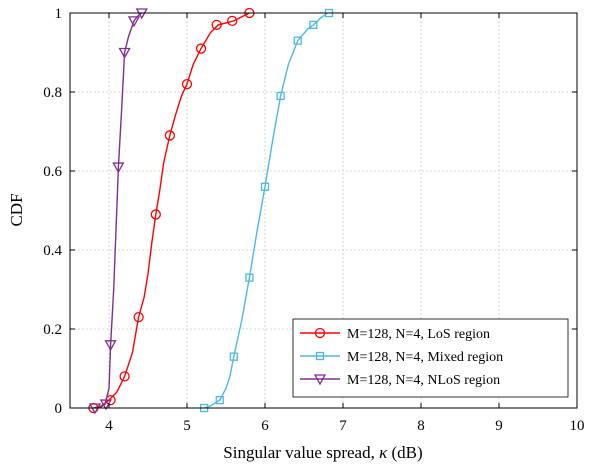 This screenshot has width=593, height=465. Describe the element at coordinates (52, 251) in the screenshot. I see `y-tick-label: 0.4` at that location.